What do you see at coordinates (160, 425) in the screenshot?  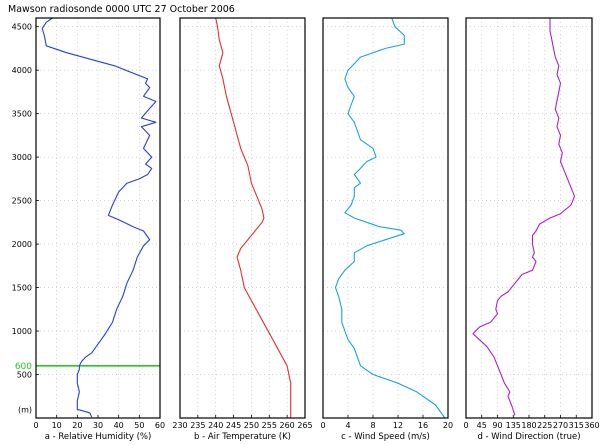 I see `x-tick-label: 60` at bounding box center [160, 425].